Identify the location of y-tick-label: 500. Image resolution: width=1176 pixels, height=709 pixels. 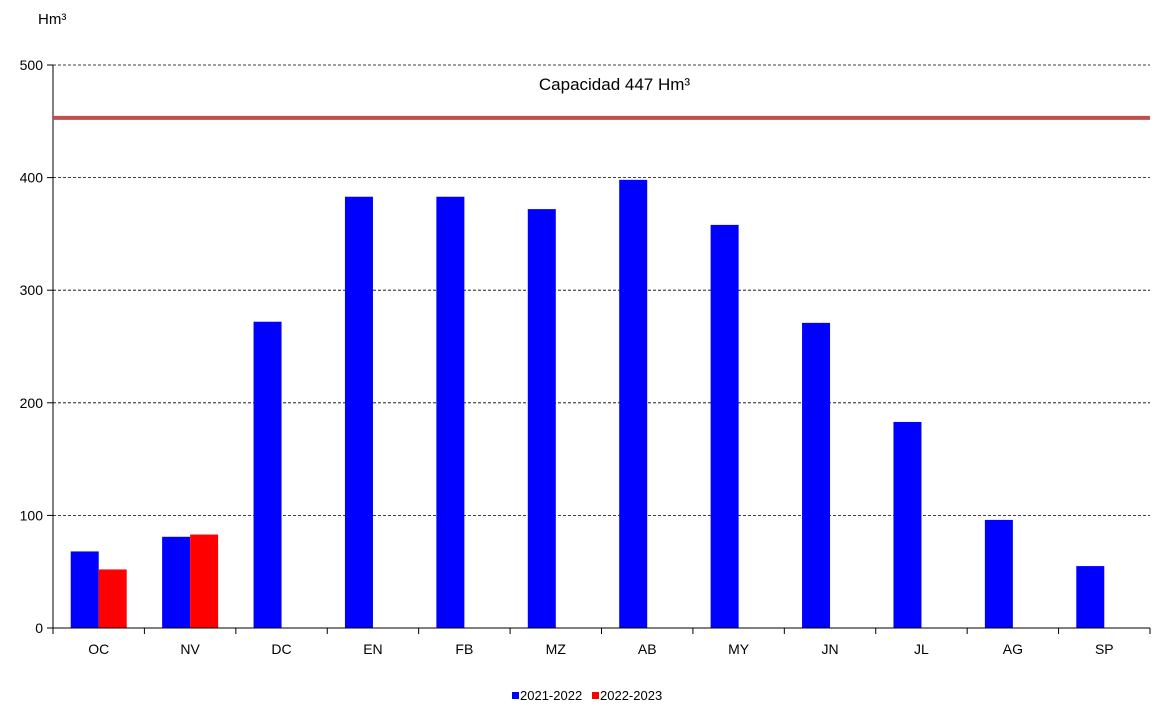
(32, 65).